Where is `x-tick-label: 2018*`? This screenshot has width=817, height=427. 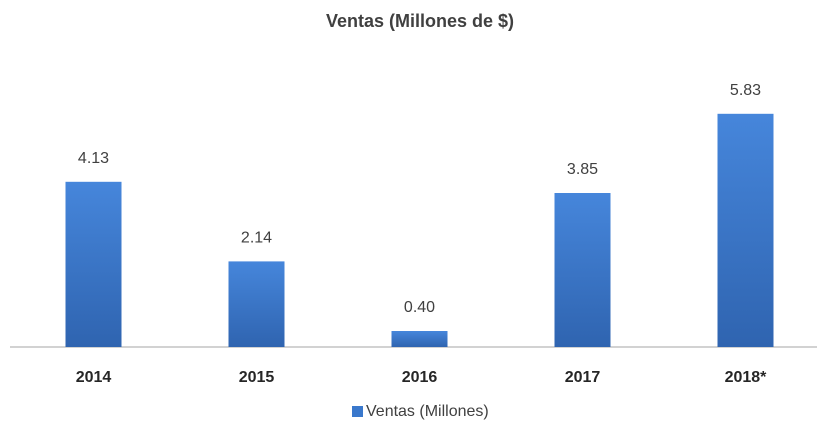
x-tick-label: 2018* is located at coordinates (746, 377).